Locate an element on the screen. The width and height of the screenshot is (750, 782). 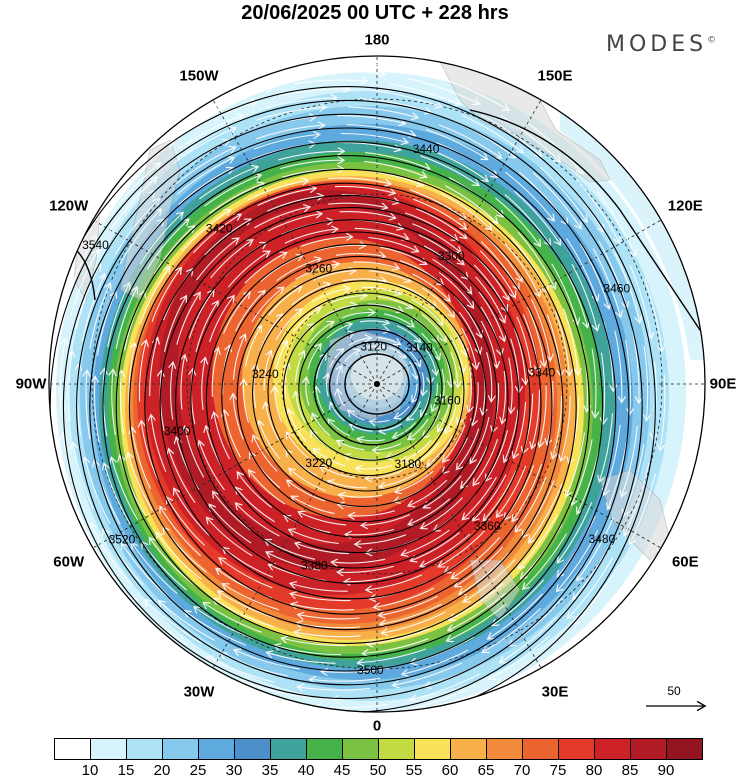
contour-label: 3440 is located at coordinates (426, 149).